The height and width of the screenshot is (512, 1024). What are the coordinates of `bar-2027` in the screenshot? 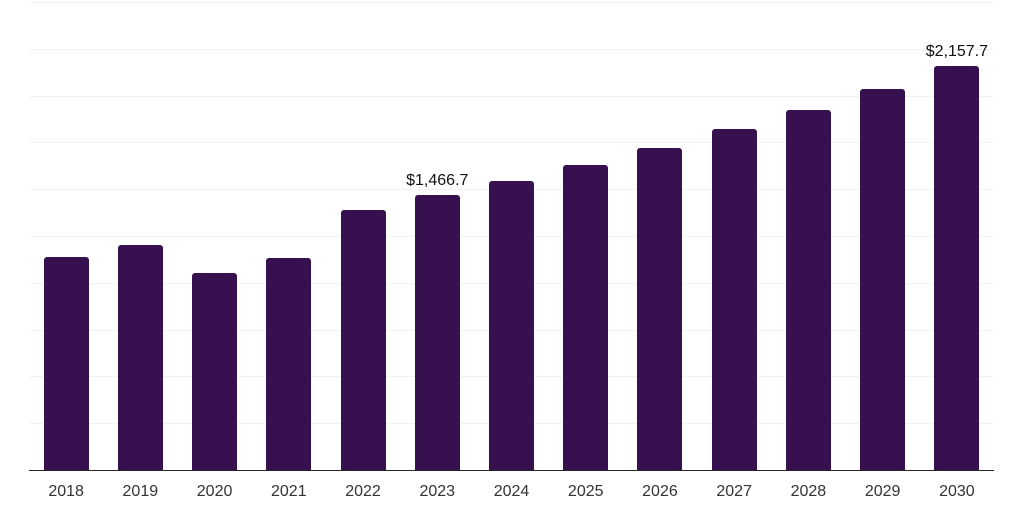 It's located at (734, 299).